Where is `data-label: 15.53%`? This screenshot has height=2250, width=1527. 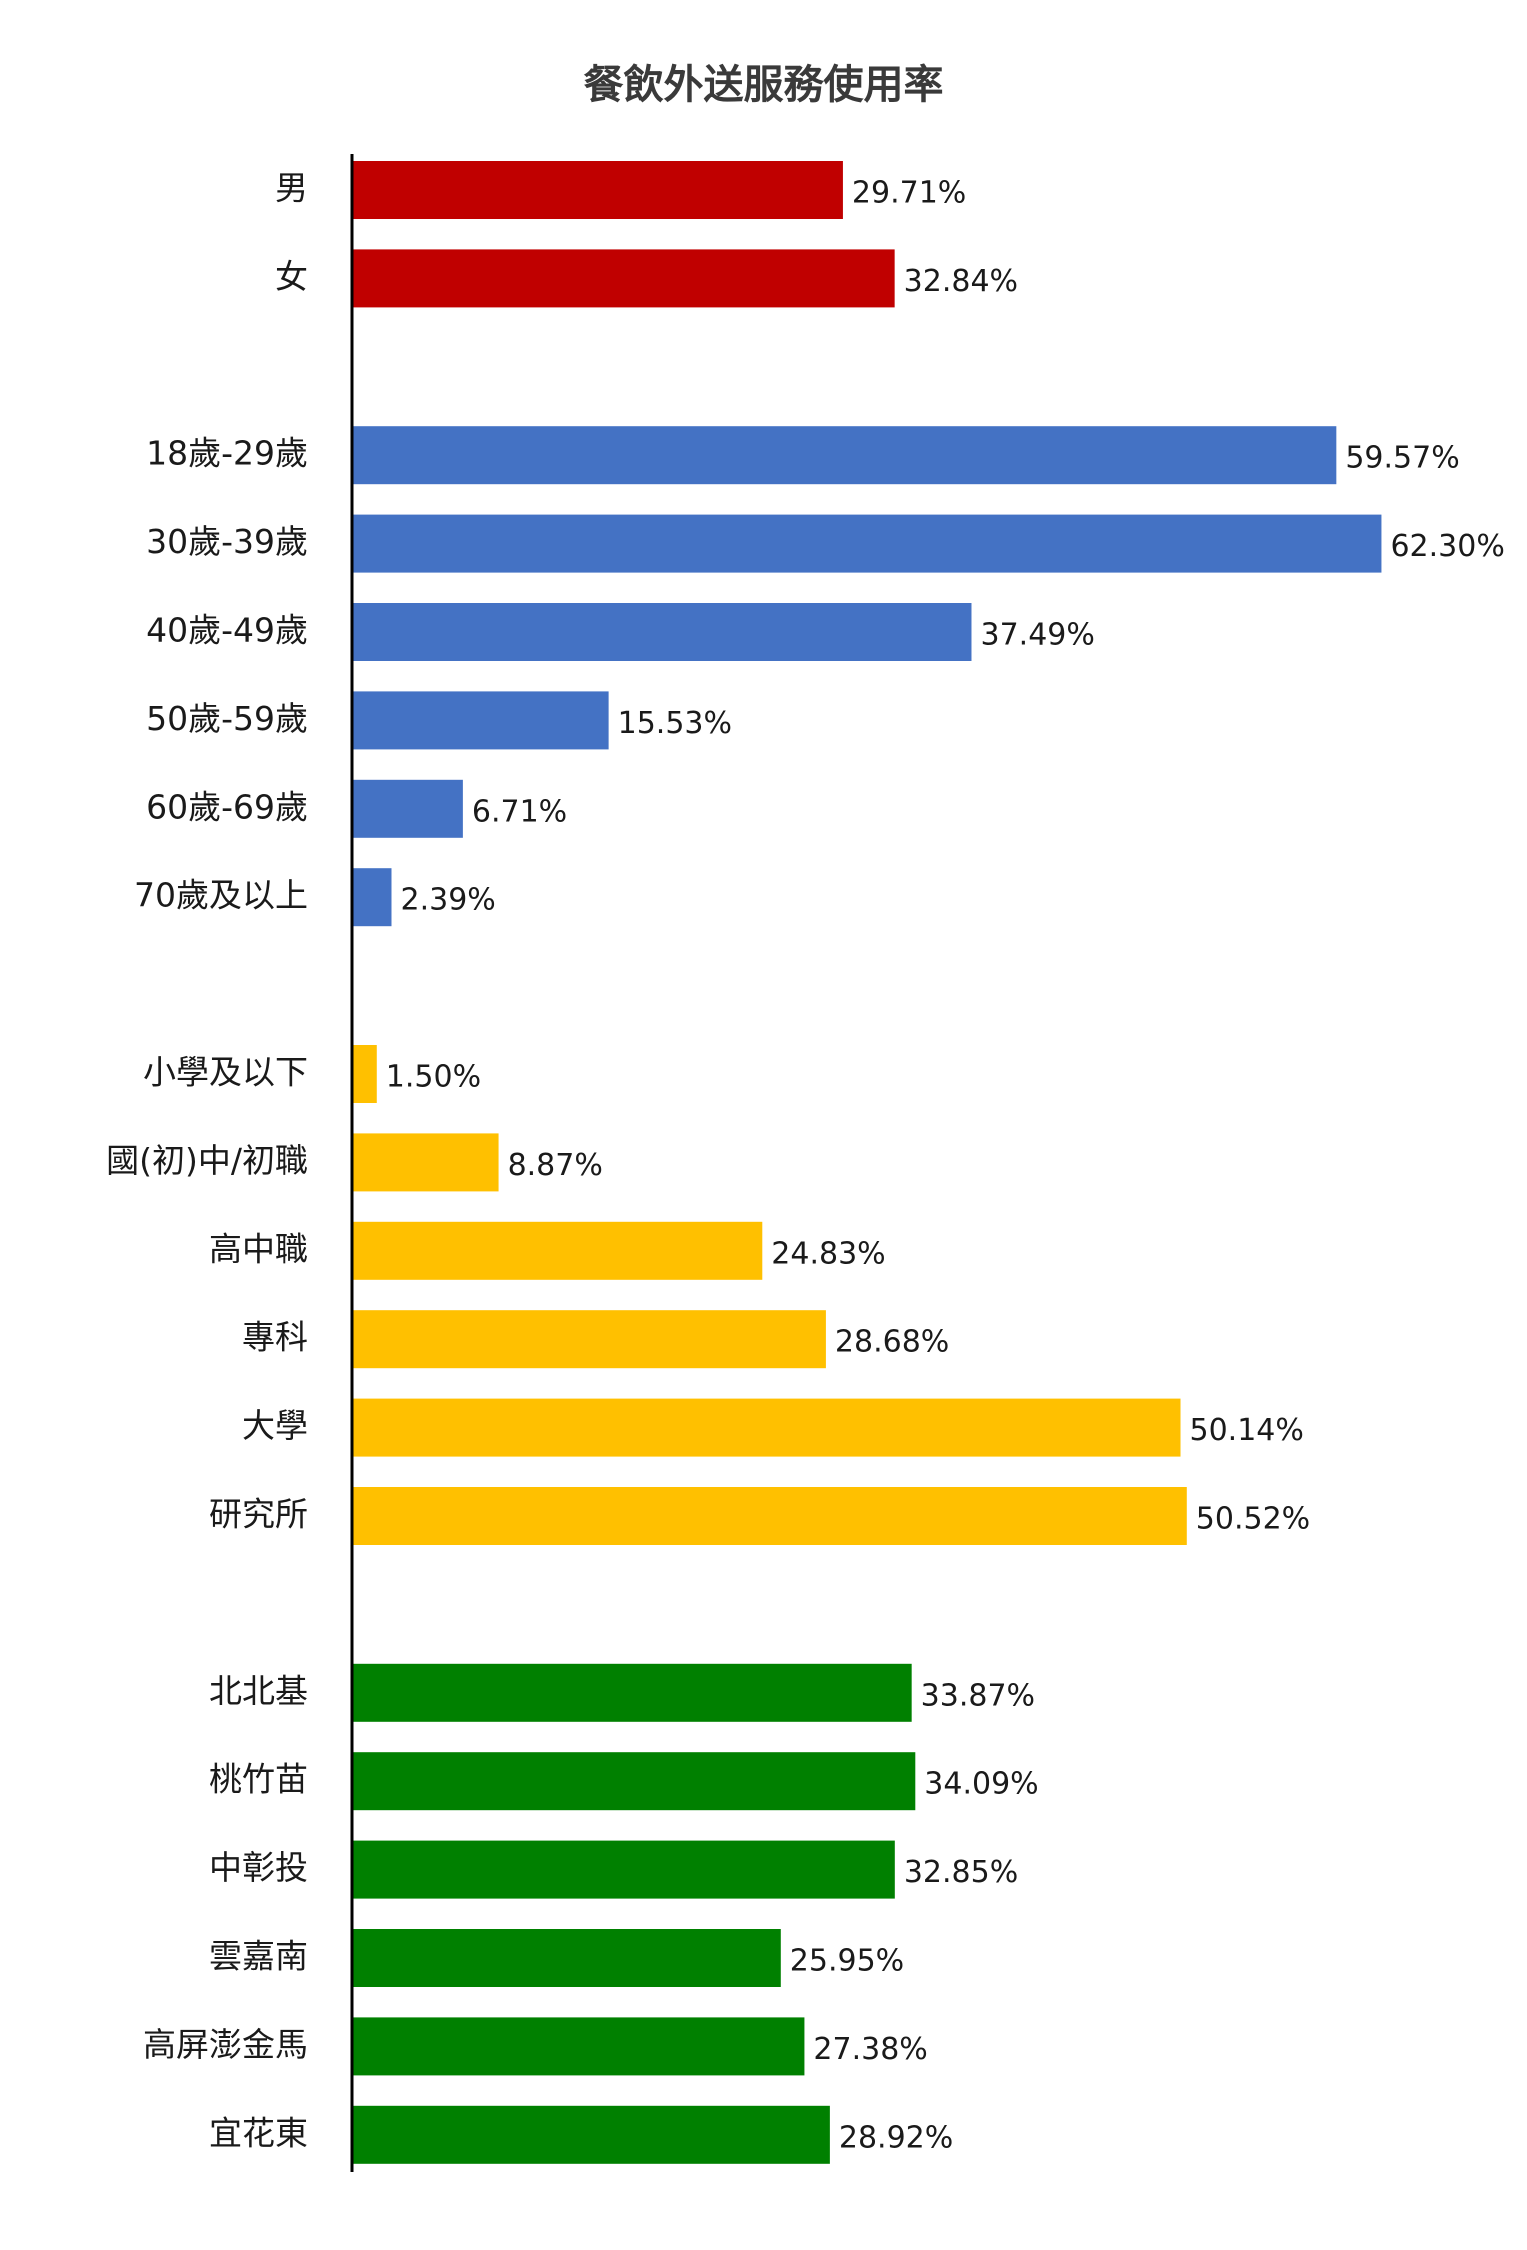
data-label: 15.53% is located at coordinates (675, 723).